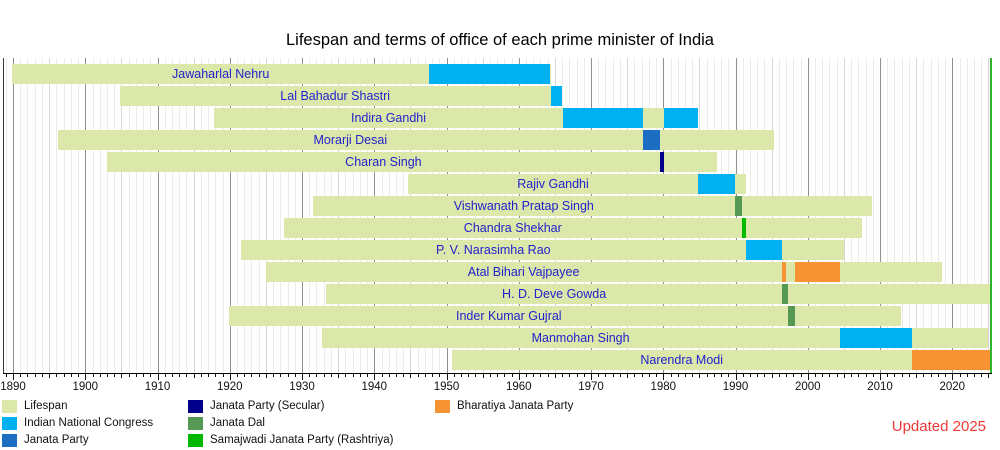 This screenshot has height=450, width=1000. Describe the element at coordinates (523, 272) in the screenshot. I see `pm-name-label: Atal Bihari Vajpayee` at that location.